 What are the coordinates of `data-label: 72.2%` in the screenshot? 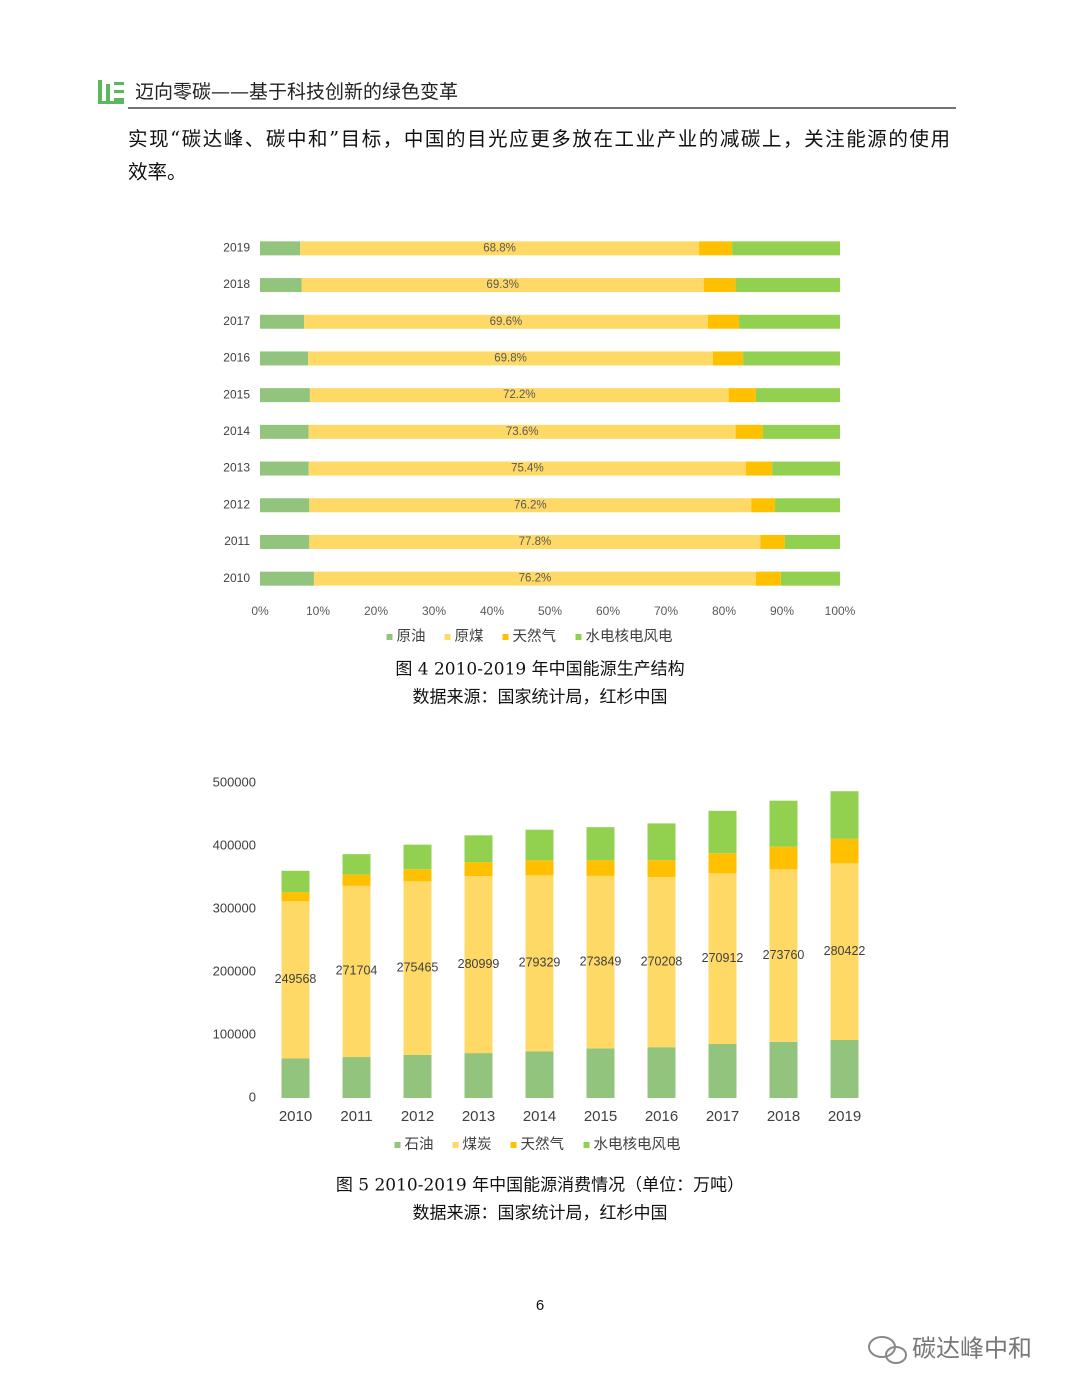 It's located at (519, 395).